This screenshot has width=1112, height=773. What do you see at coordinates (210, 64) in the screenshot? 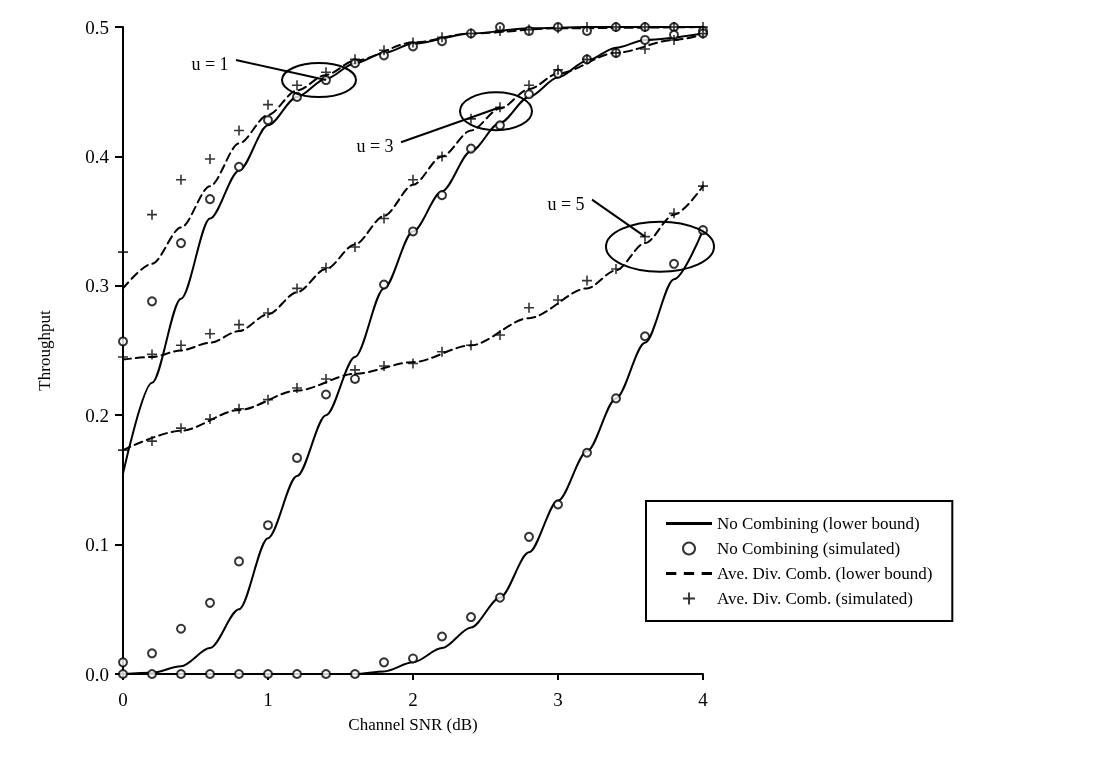
I see `annotation: u = 1` at bounding box center [210, 64].